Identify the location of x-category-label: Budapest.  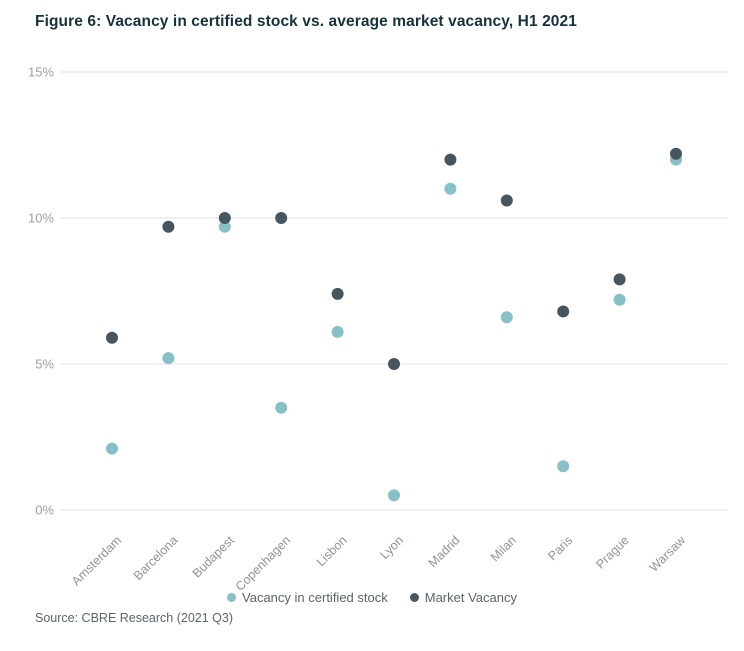
(214, 557).